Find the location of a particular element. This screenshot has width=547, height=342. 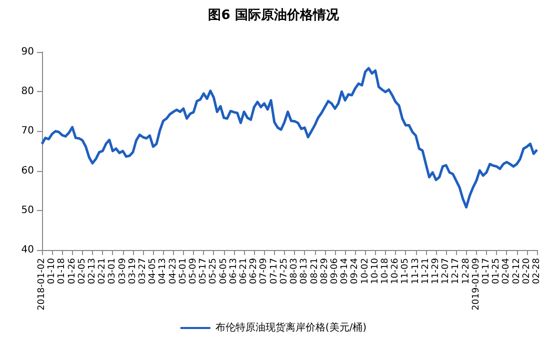

y-tick-label: 70 is located at coordinates (27, 131).